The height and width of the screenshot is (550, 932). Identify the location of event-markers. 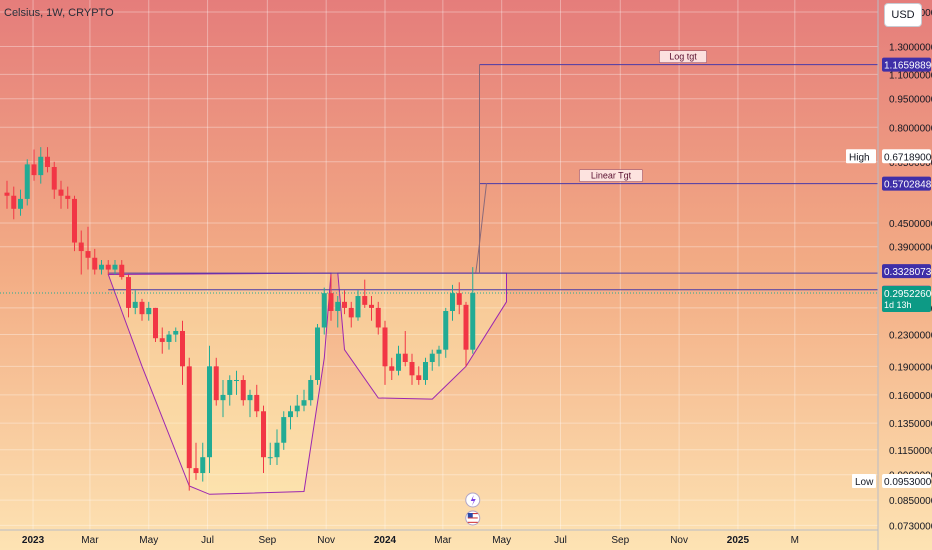
(473, 509).